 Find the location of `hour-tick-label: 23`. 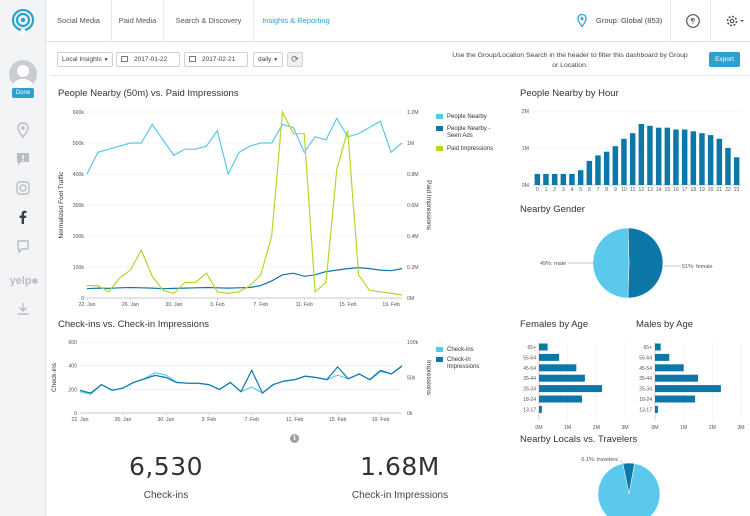

hour-tick-label: 23 is located at coordinates (737, 190).